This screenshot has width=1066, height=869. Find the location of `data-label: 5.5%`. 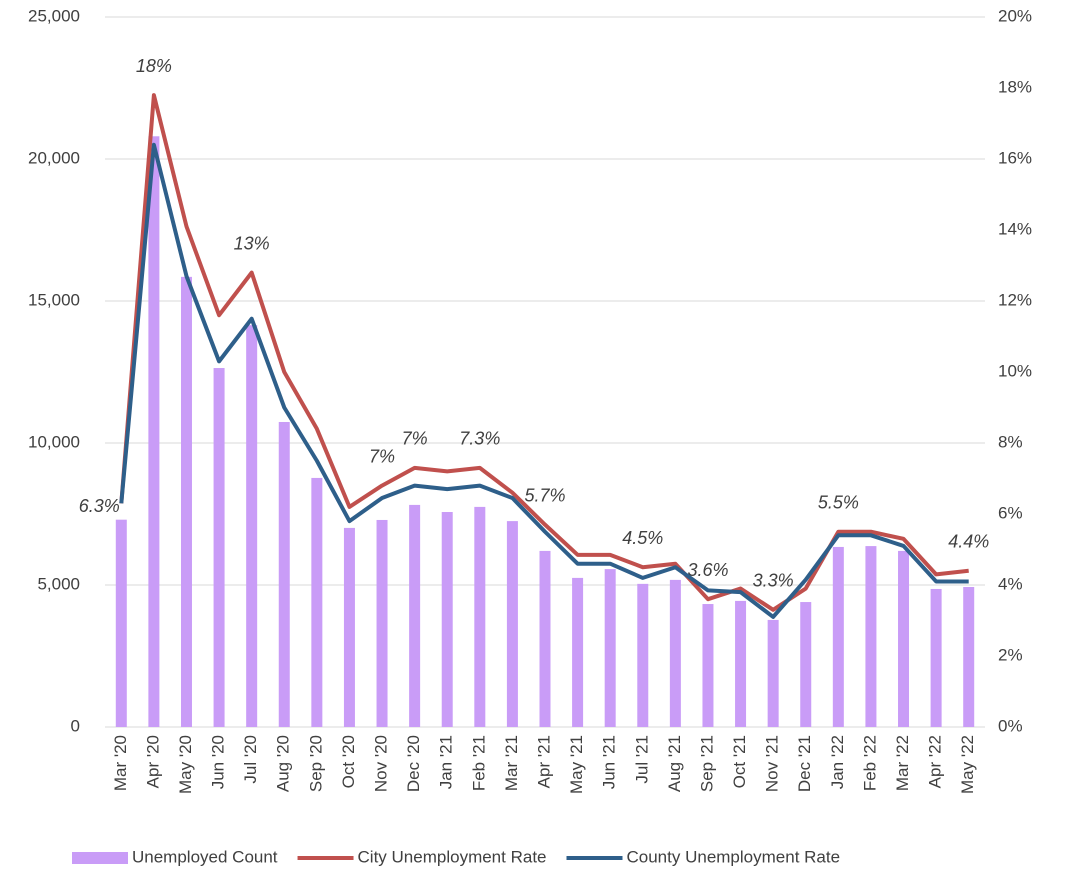

data-label: 5.5% is located at coordinates (838, 503).